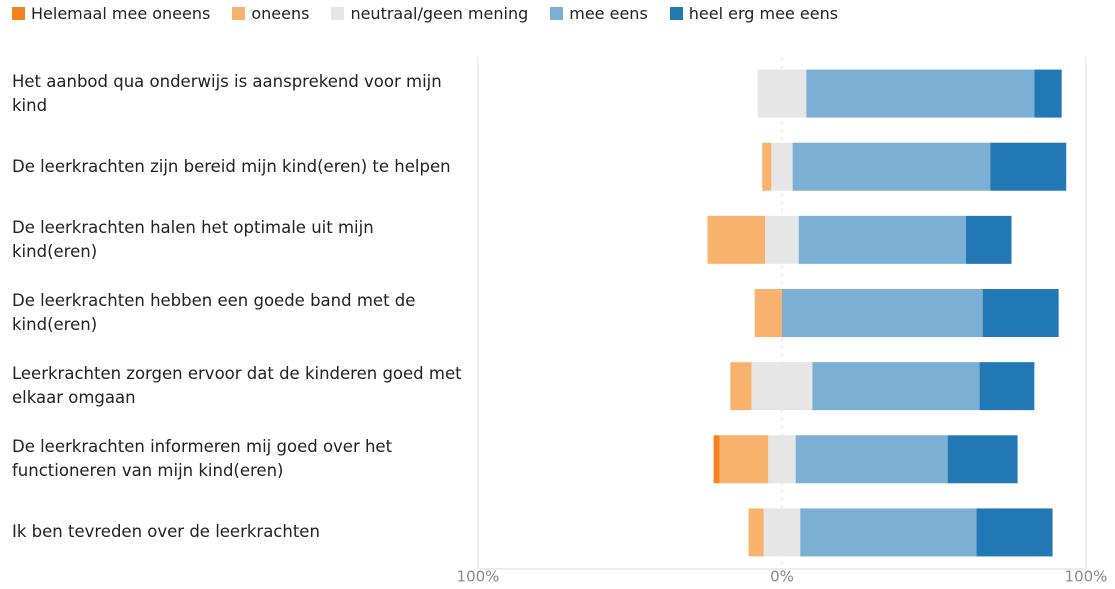 The image size is (1115, 589). I want to click on legend-label: oneens, so click(280, 13).